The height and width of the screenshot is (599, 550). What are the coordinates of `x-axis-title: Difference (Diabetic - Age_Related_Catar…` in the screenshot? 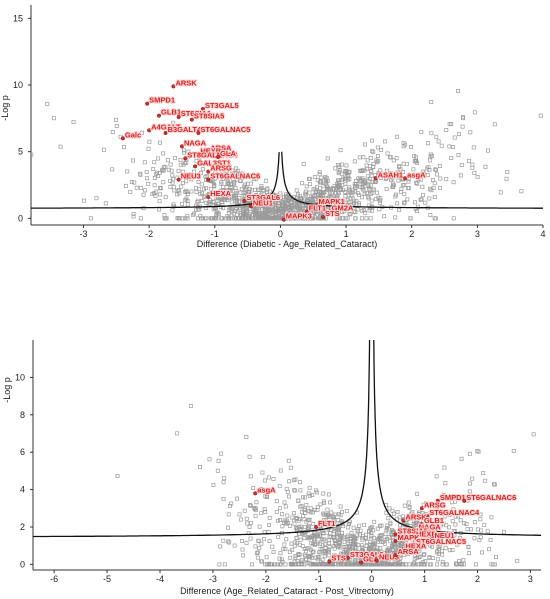 It's located at (287, 244).